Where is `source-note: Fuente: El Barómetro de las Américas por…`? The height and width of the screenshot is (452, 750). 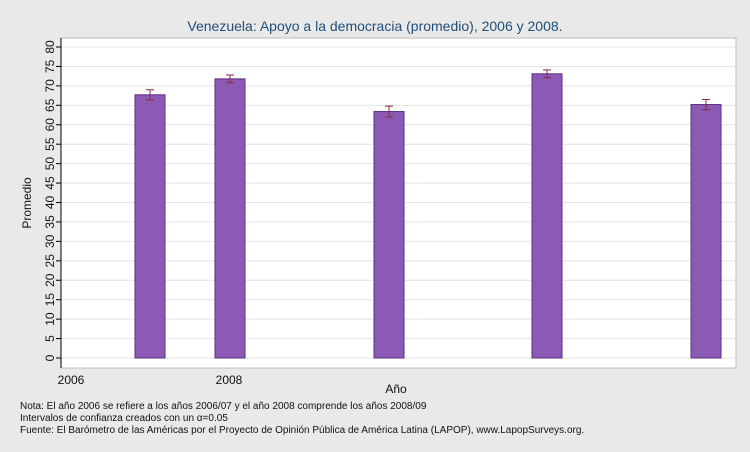
source-note: Fuente: El Barómetro de las Américas por… is located at coordinates (302, 430).